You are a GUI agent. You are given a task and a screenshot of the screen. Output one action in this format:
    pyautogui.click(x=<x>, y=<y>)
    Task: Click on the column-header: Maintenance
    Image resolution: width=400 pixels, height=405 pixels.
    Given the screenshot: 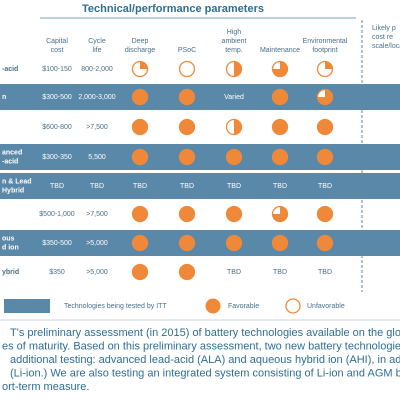 What is the action you would take?
    pyautogui.click(x=280, y=50)
    